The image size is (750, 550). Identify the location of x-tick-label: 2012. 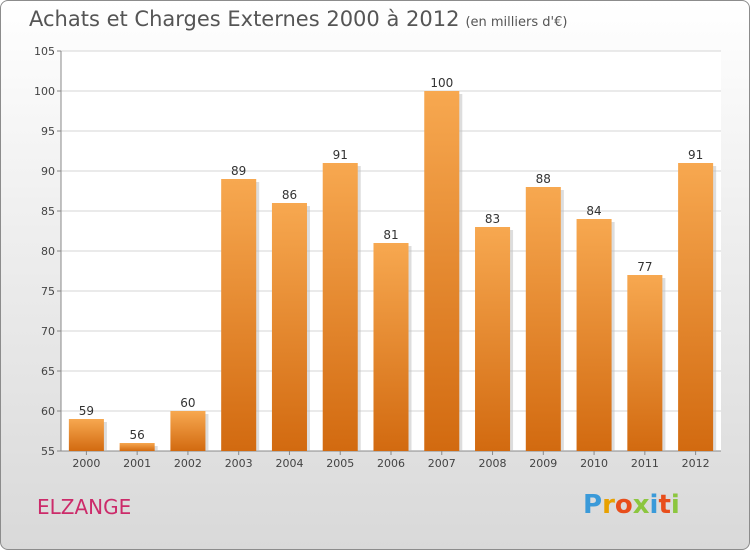
(696, 463).